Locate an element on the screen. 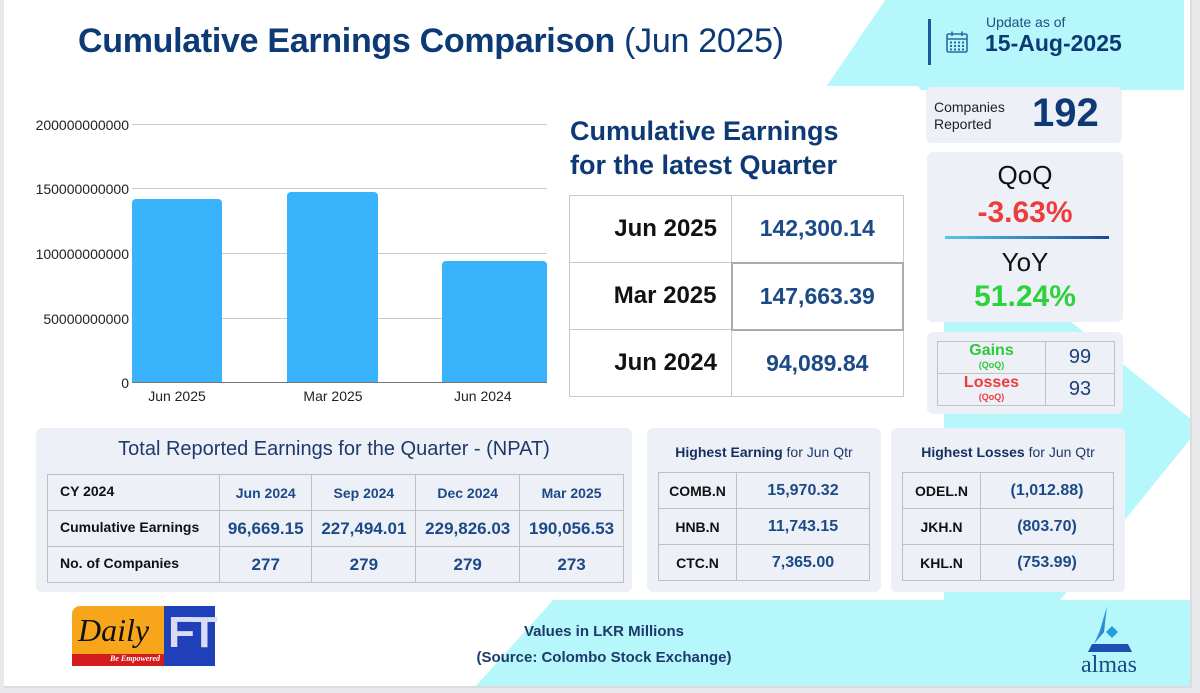 The width and height of the screenshot is (1200, 693). row-label: Cumulative Earnings is located at coordinates (133, 528).